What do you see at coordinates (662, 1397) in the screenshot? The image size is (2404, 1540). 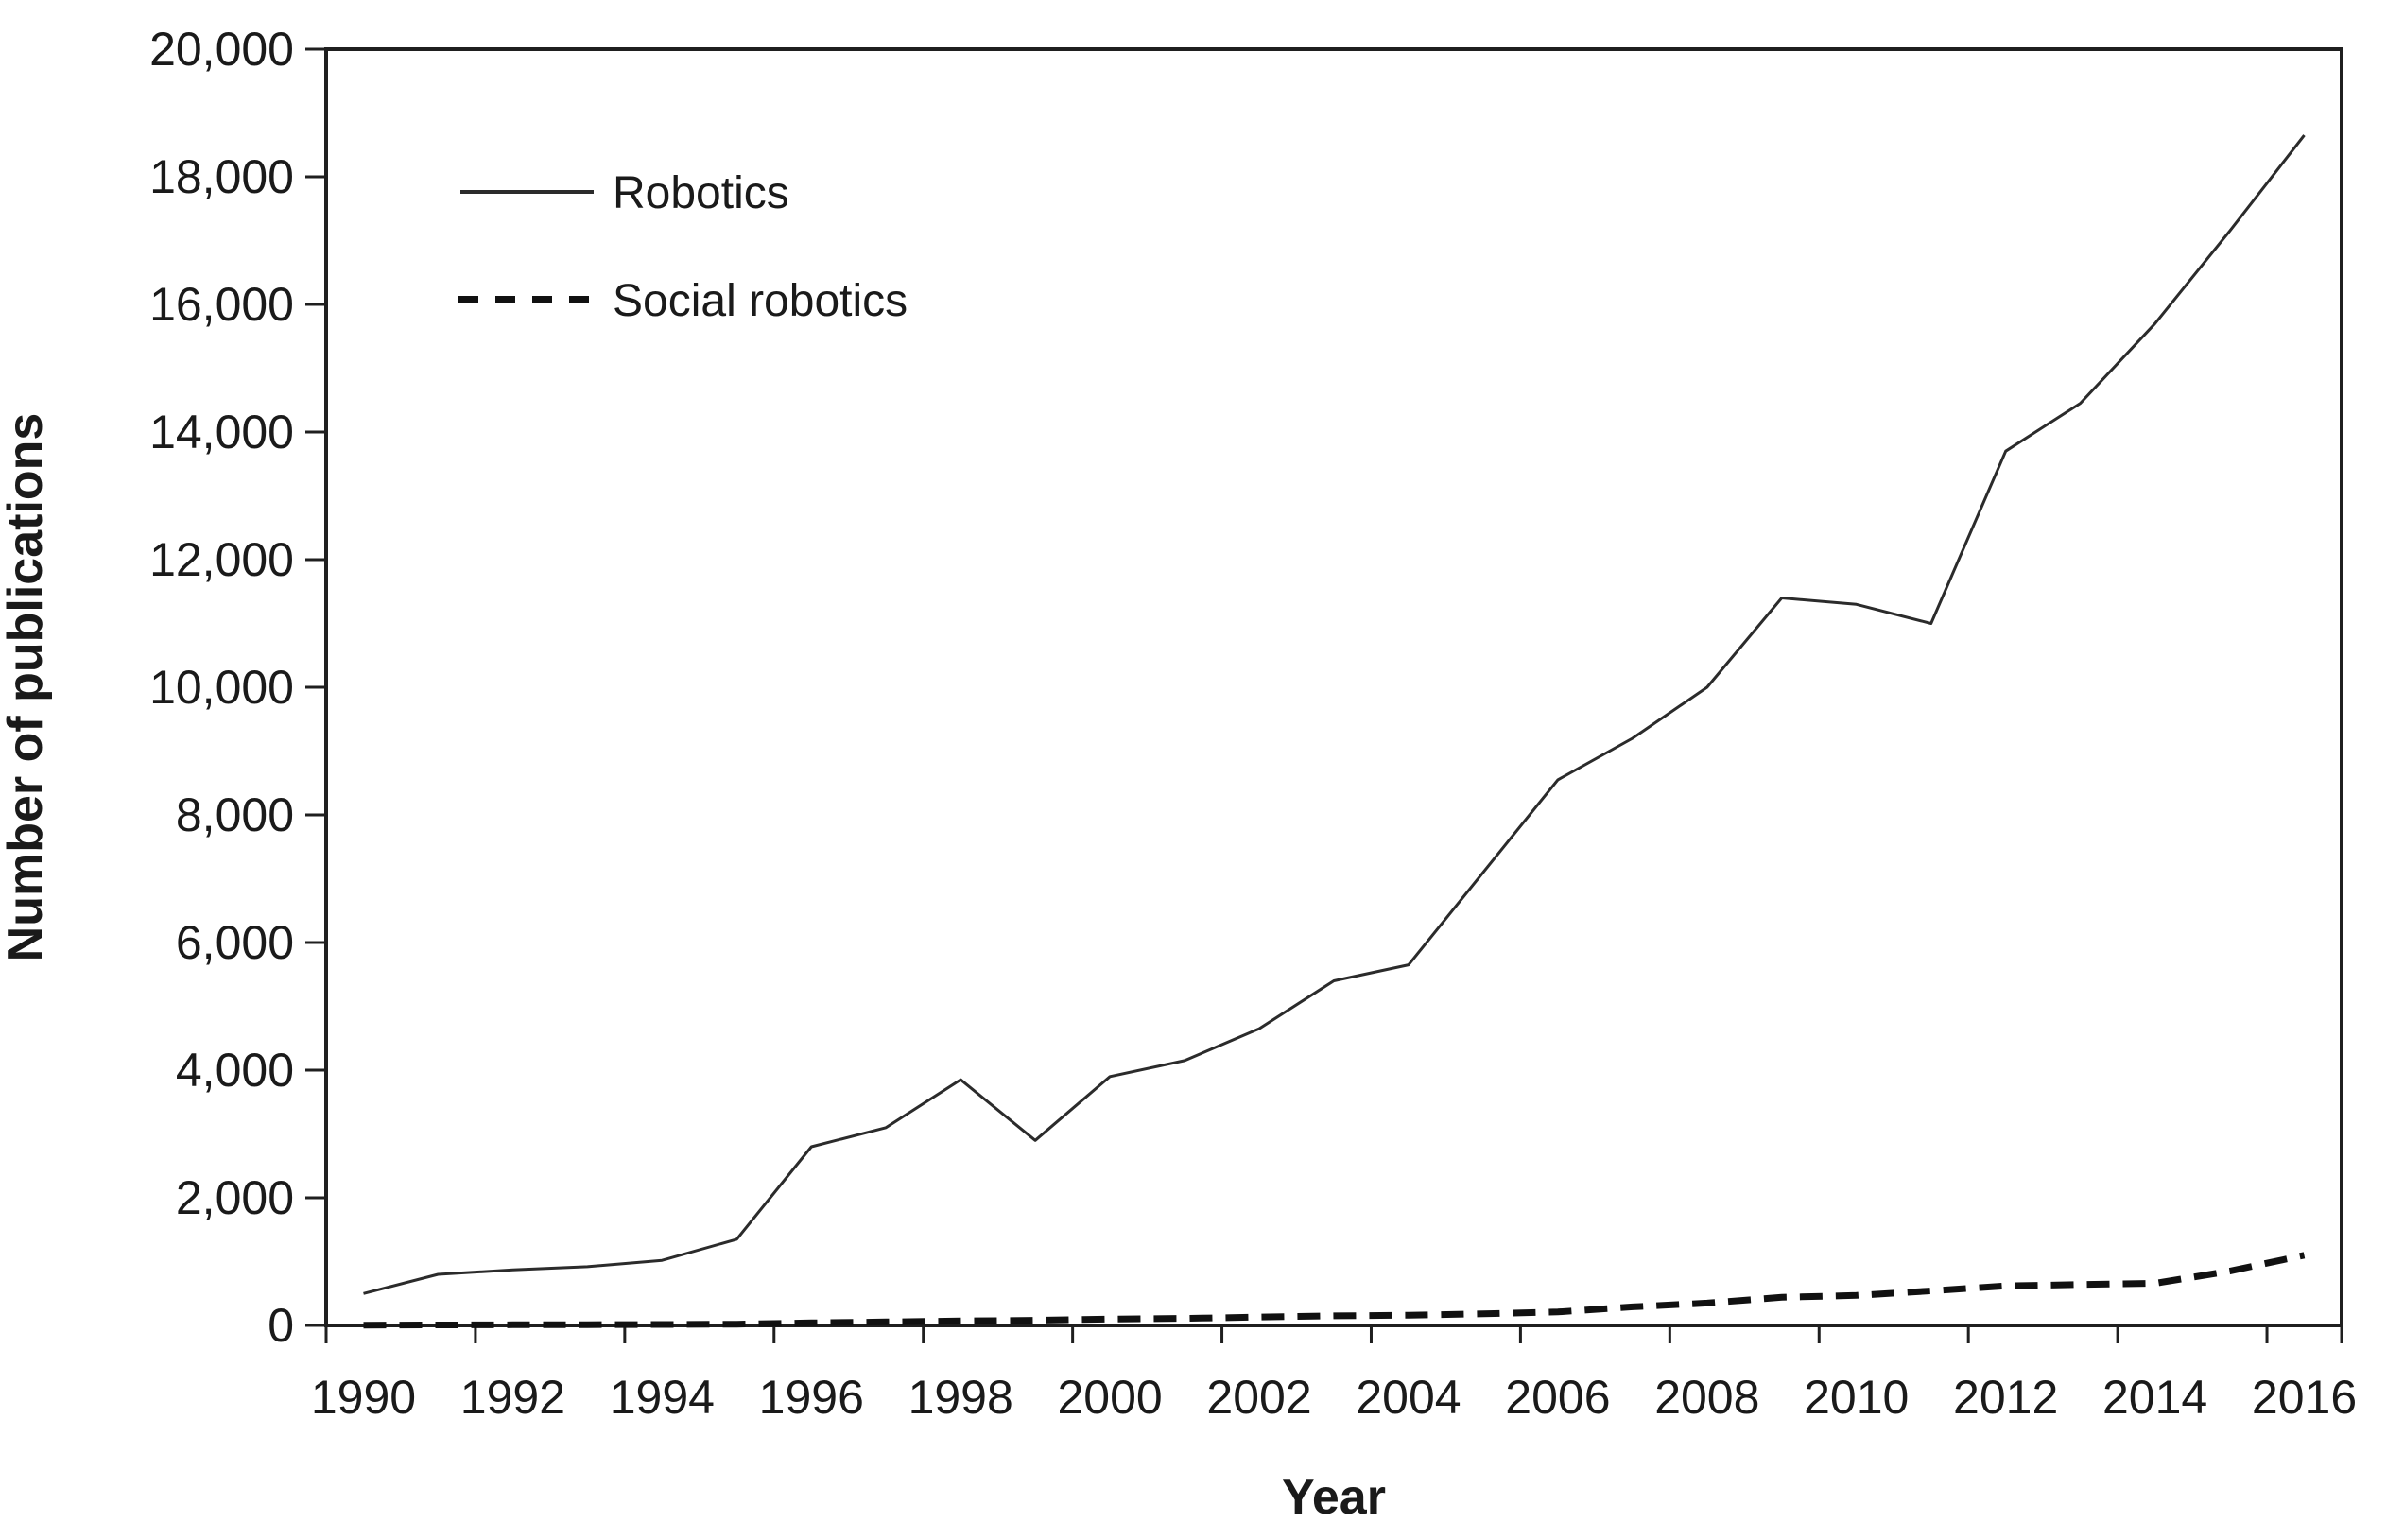 I see `x-axis-tick-label: 1994` at bounding box center [662, 1397].